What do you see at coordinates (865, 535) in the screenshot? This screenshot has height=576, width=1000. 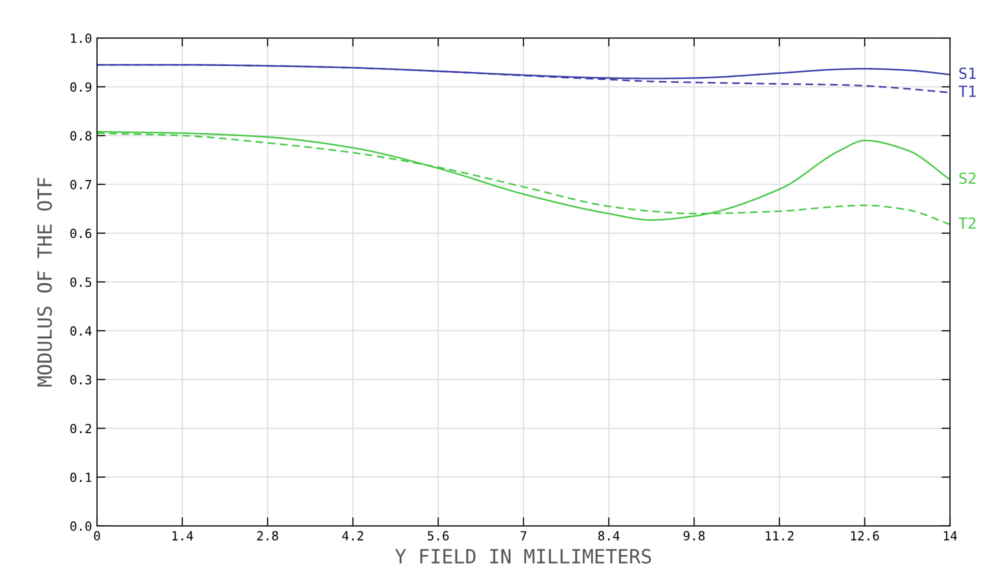 I see `x-tick-label: 12.6` at bounding box center [865, 535].